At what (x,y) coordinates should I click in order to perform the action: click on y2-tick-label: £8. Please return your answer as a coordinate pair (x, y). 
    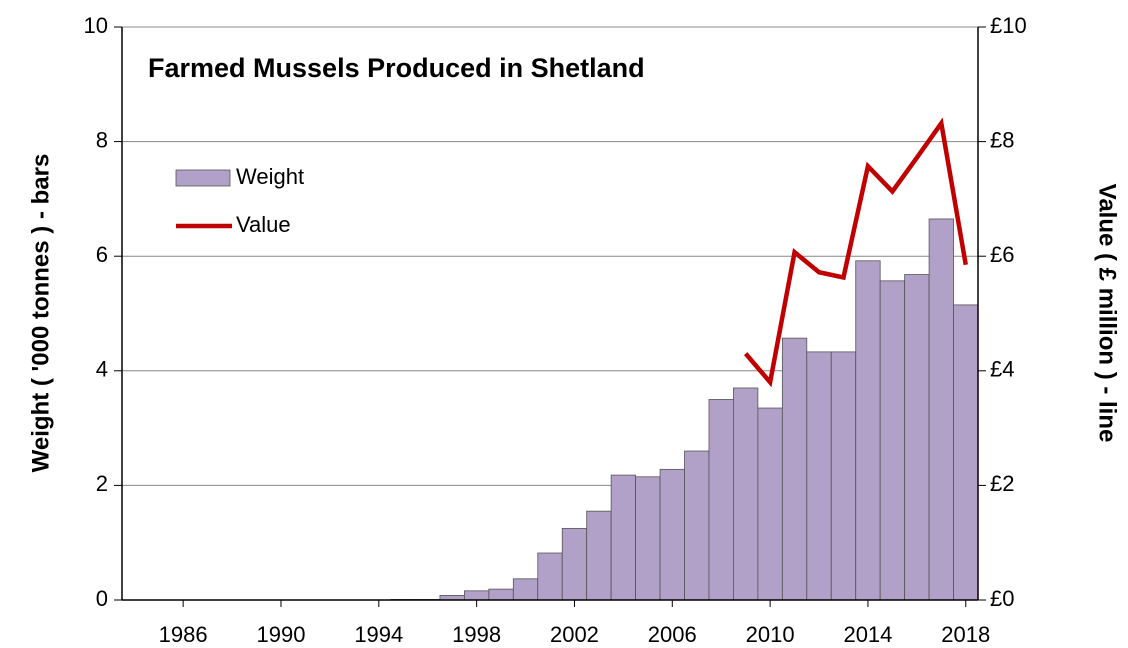
    Looking at the image, I should click on (1002, 139).